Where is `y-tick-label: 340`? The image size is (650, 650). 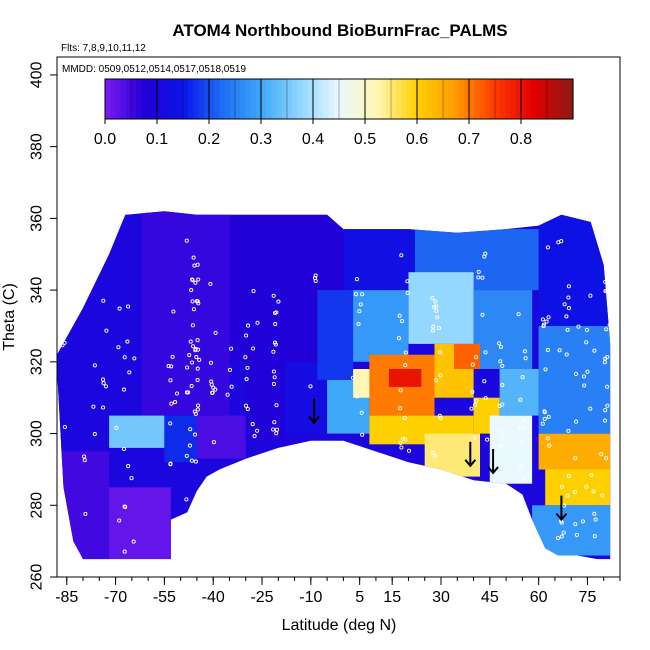
y-tick-label: 340 is located at coordinates (37, 290).